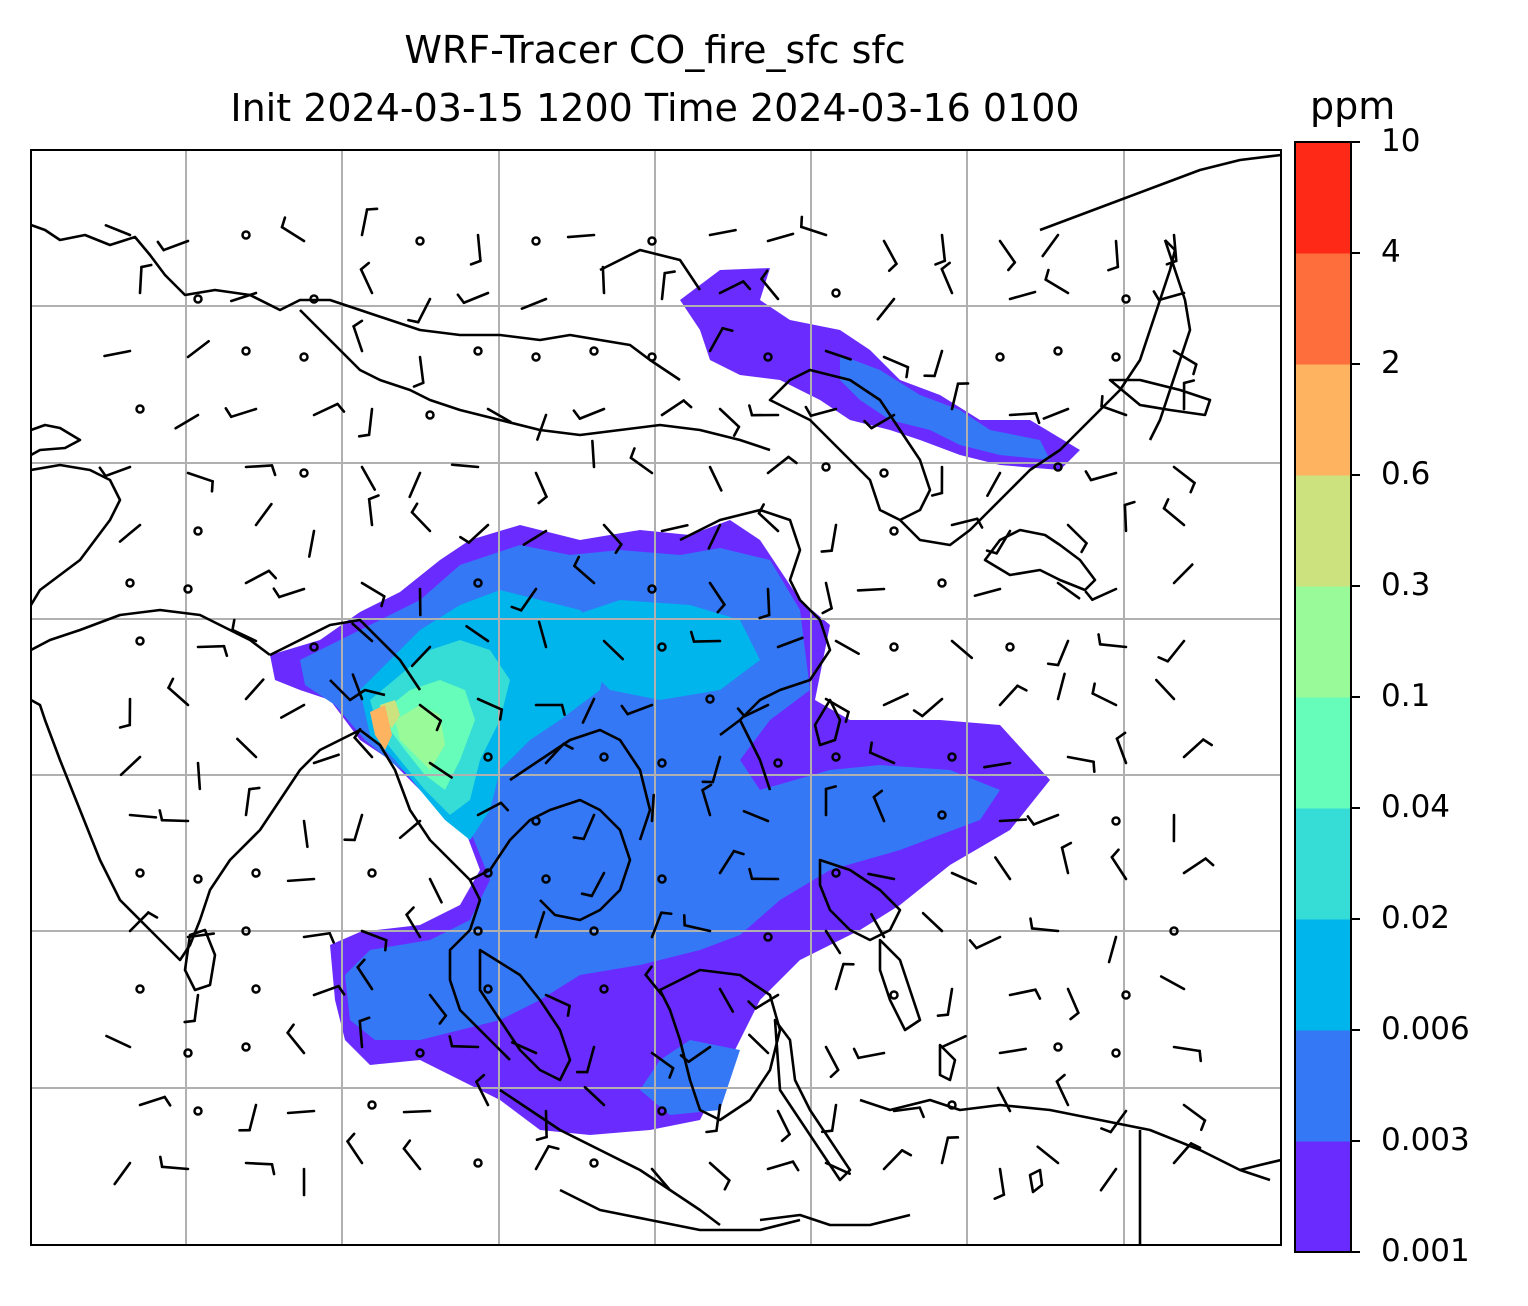  Describe the element at coordinates (1425, 1251) in the screenshot. I see `colorbar-tick-label: 0.001` at that location.